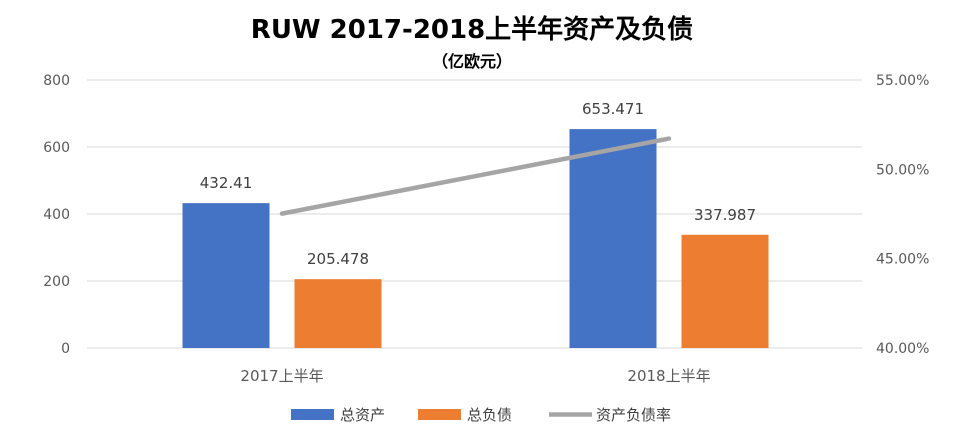 The width and height of the screenshot is (969, 439). What do you see at coordinates (902, 260) in the screenshot?
I see `right-tick-label: 45.00%` at bounding box center [902, 260].